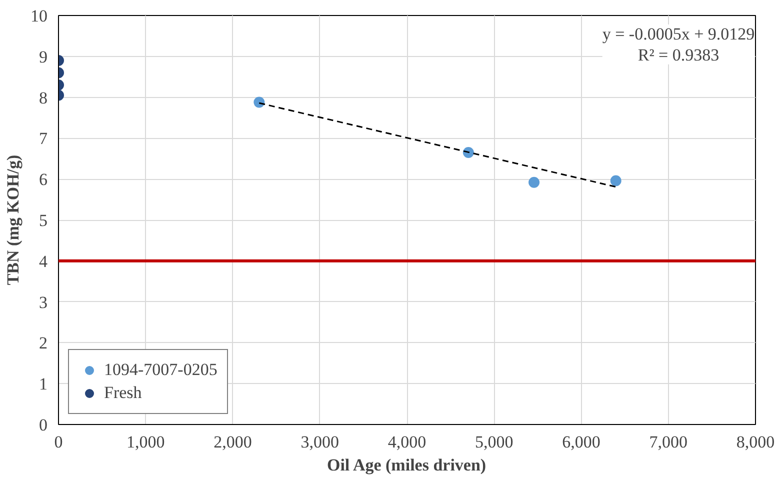 The width and height of the screenshot is (780, 477). Describe the element at coordinates (43, 98) in the screenshot. I see `y-tick-label: 8` at that location.